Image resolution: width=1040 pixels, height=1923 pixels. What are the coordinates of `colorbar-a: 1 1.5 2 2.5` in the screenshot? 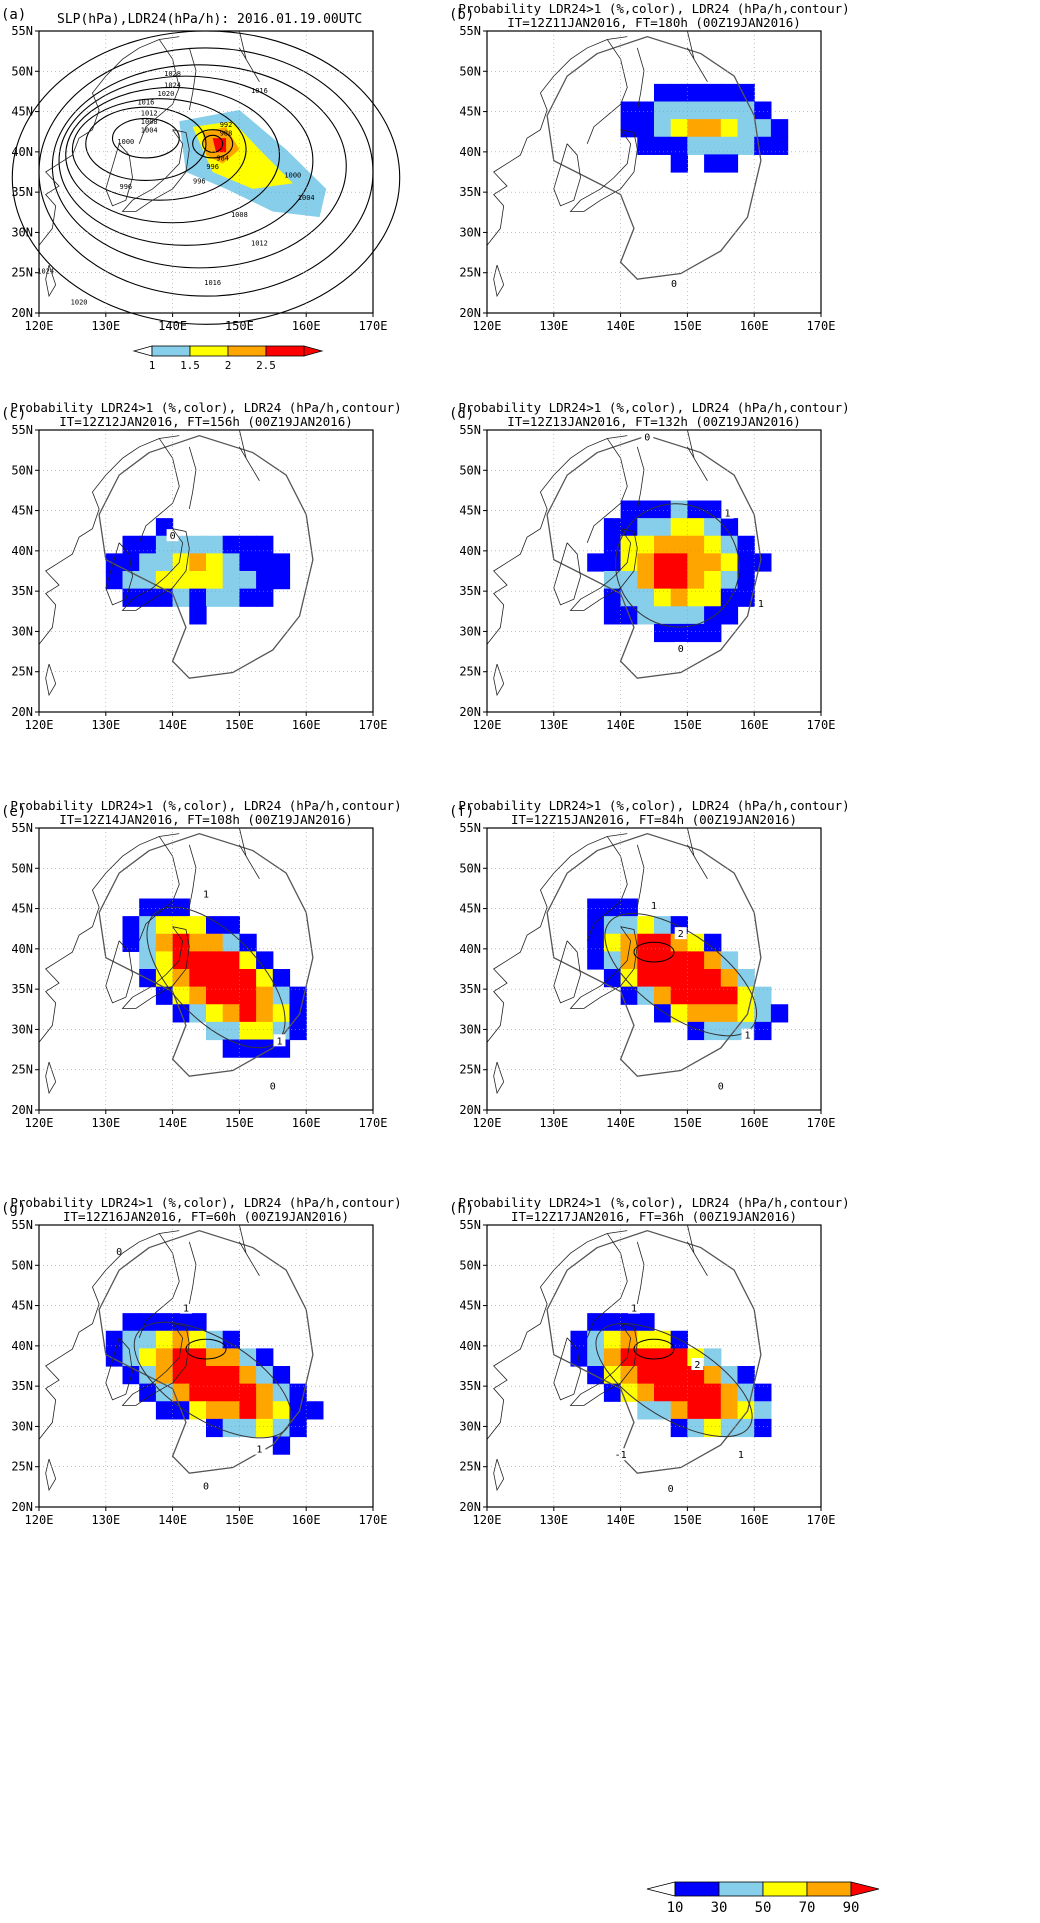 It's located at (228, 358).